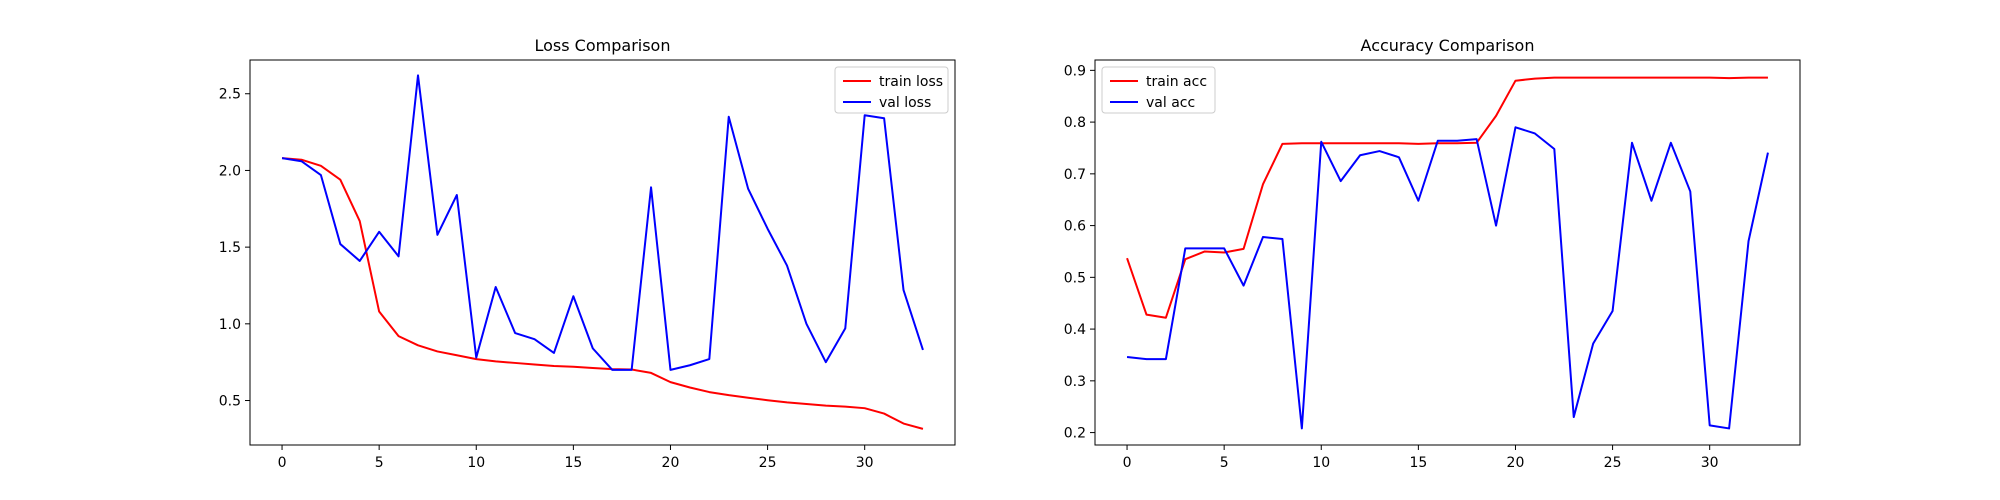 This screenshot has width=2000, height=500. I want to click on y-tick-label: 0.8, so click(1075, 123).